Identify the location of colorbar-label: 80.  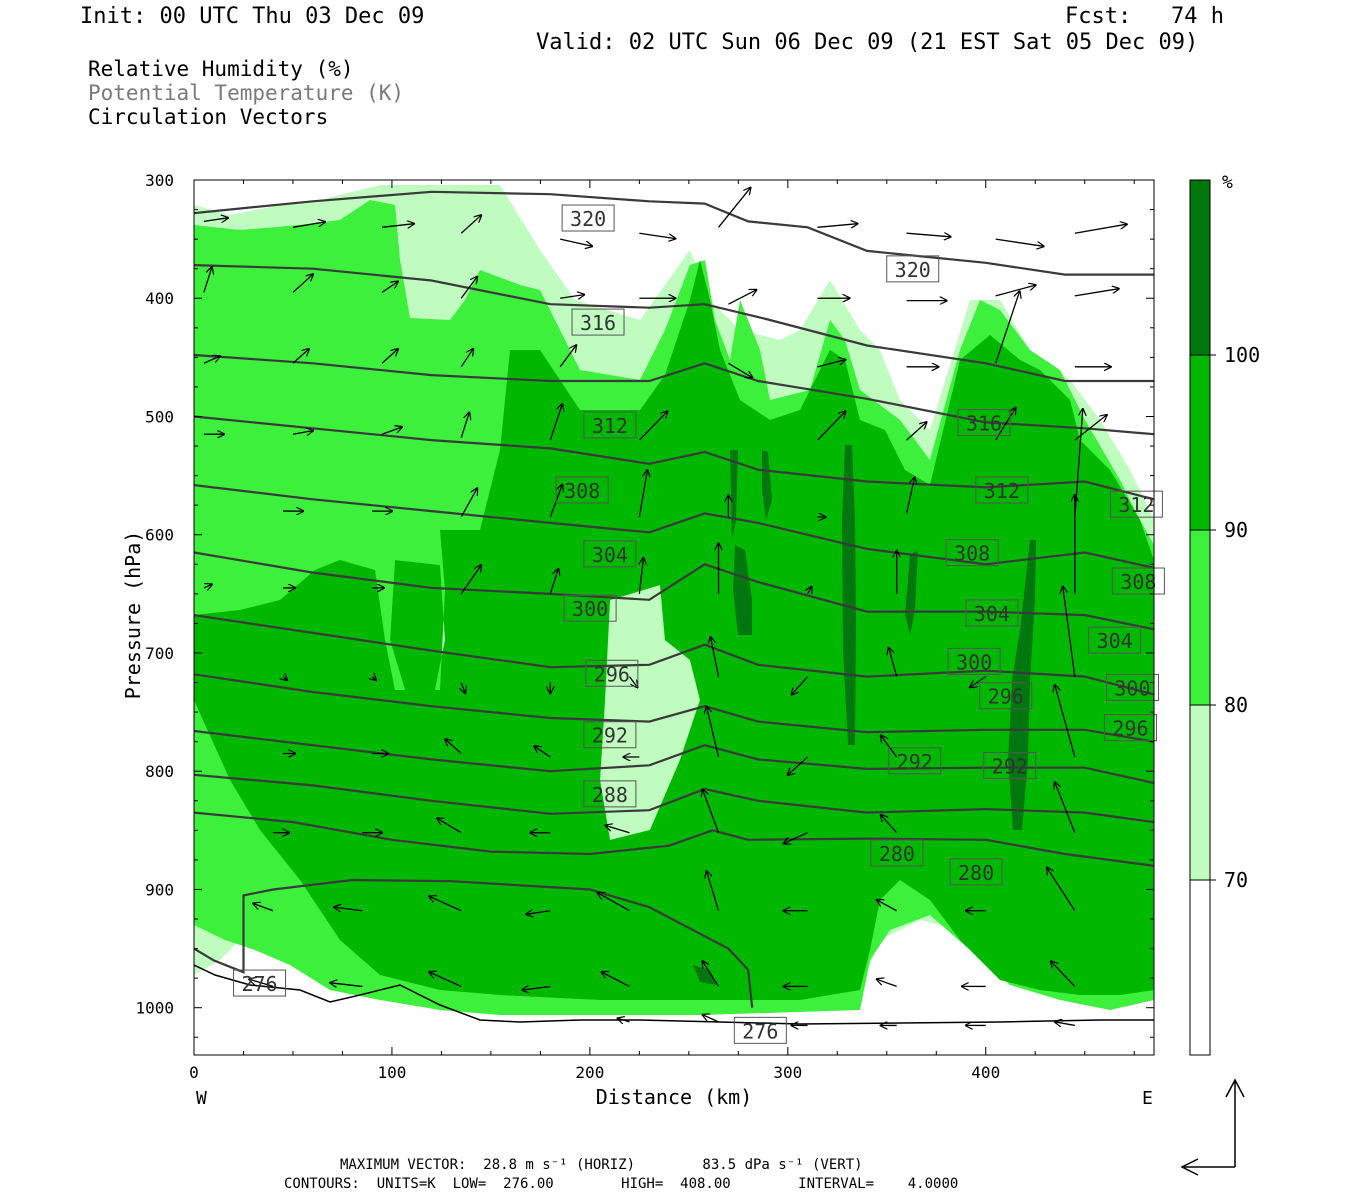
(1236, 705).